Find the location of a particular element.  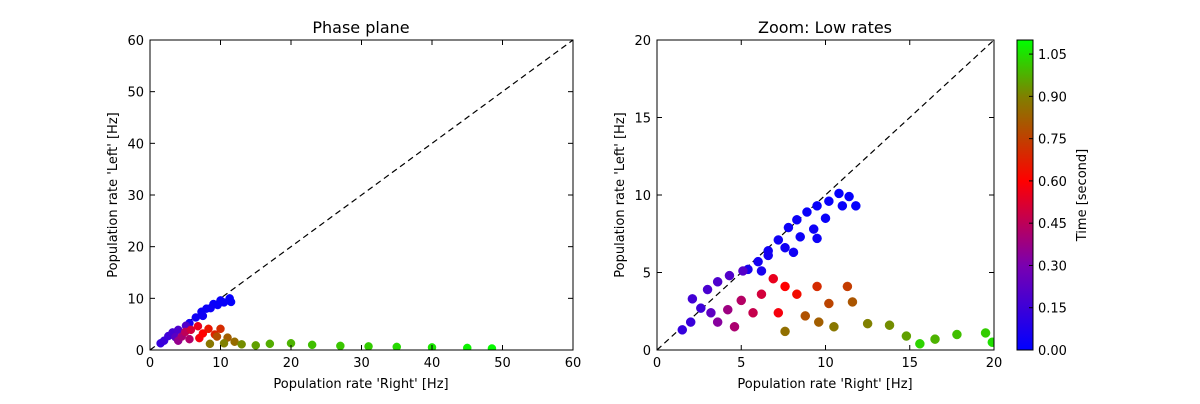

colorbar-tick-label: 0.60 is located at coordinates (1052, 182).